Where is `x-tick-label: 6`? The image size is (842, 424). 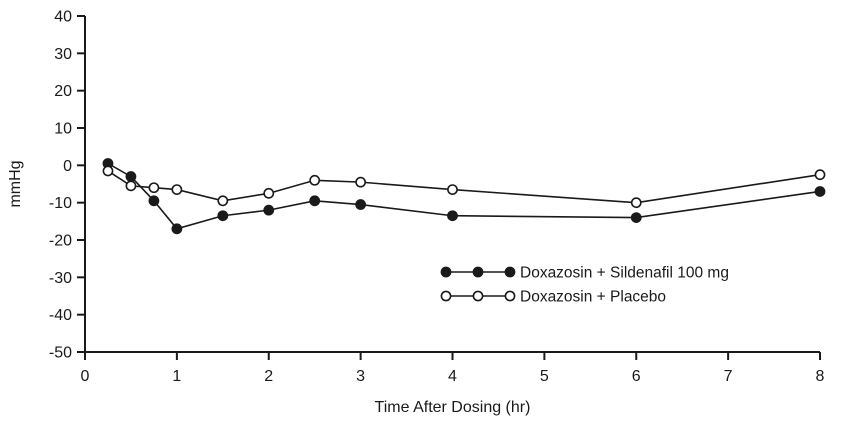 x-tick-label: 6 is located at coordinates (636, 376).